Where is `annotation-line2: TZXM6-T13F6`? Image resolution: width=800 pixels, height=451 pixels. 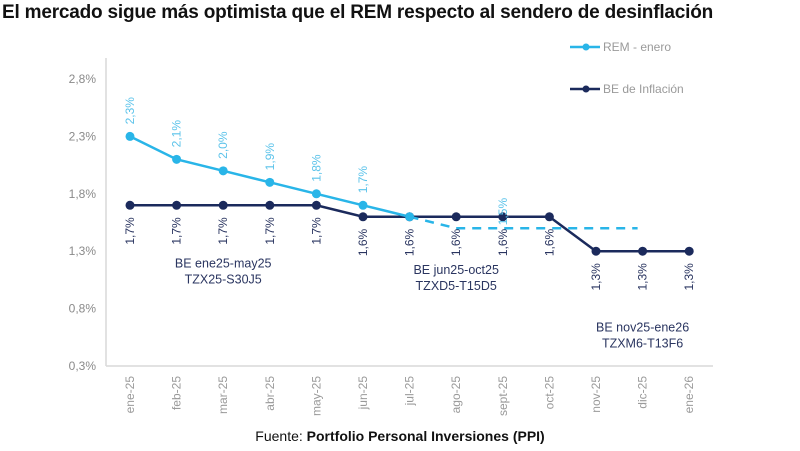
annotation-line2: TZXM6-T13F6 is located at coordinates (642, 344).